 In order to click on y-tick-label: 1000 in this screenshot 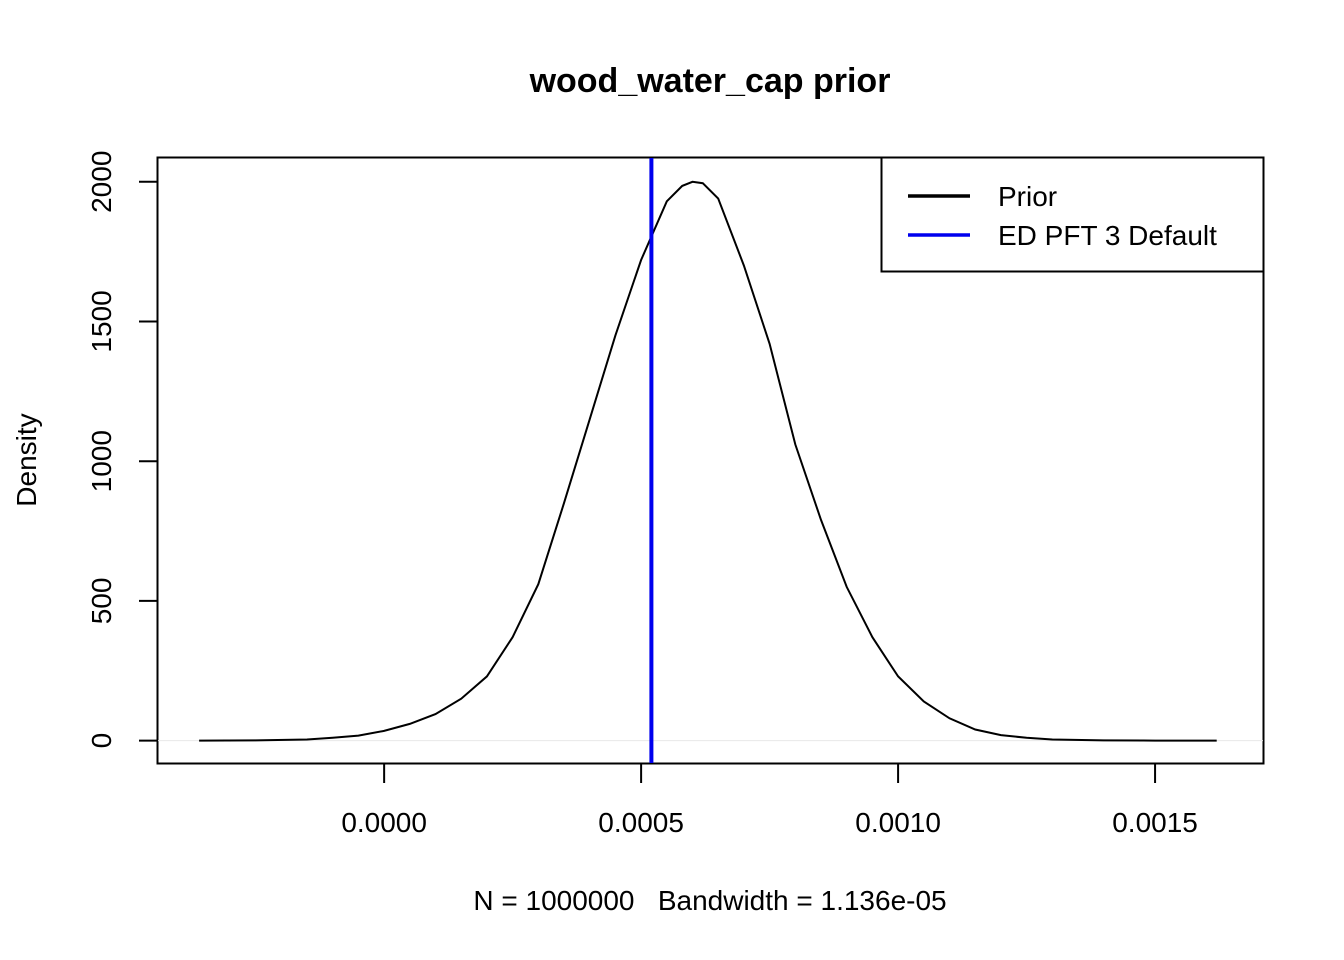, I will do `click(101, 461)`.